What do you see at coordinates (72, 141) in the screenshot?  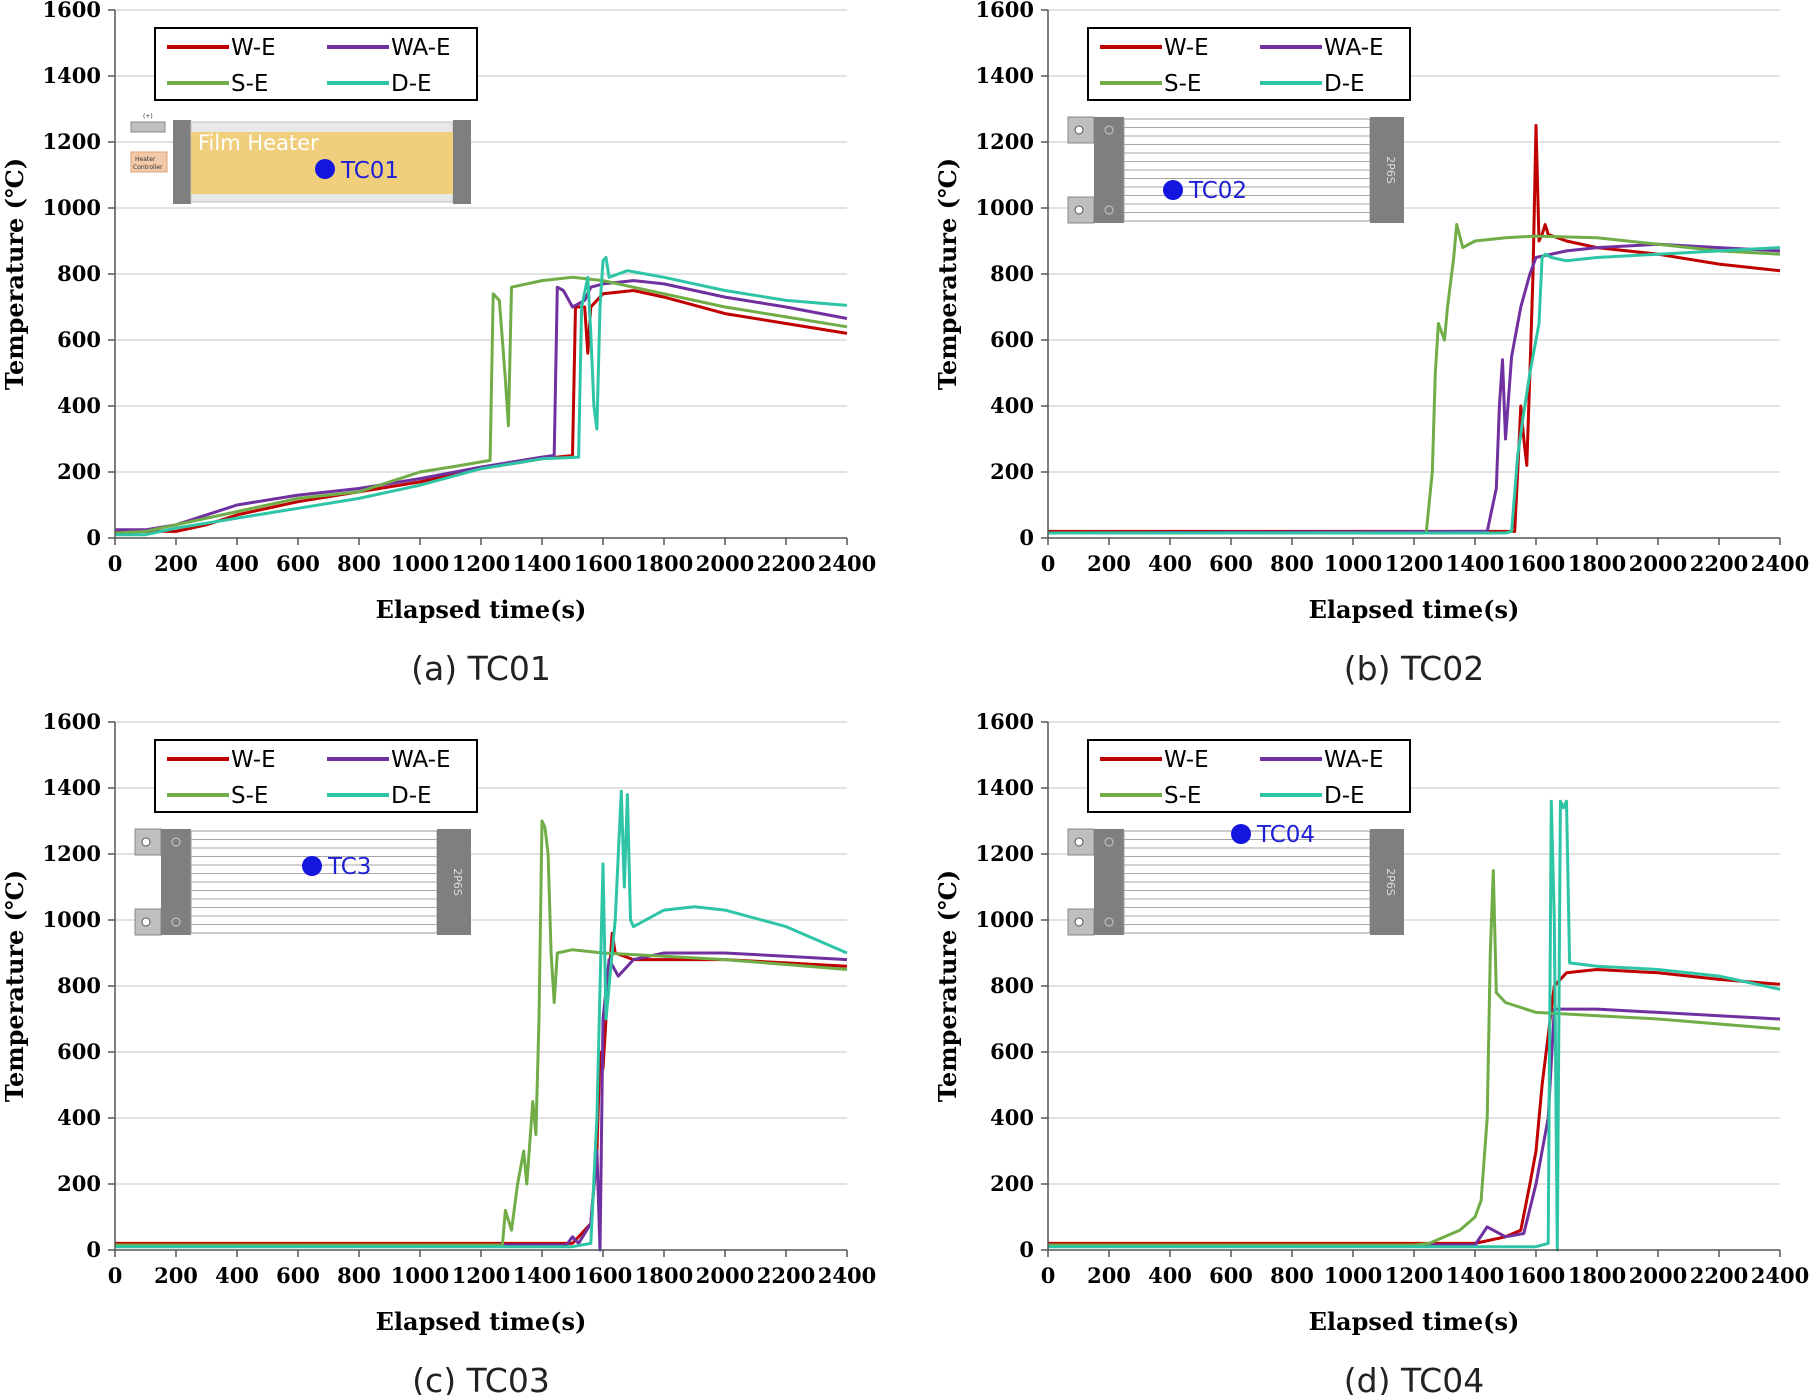 I see `y-tick-label: 1200` at bounding box center [72, 141].